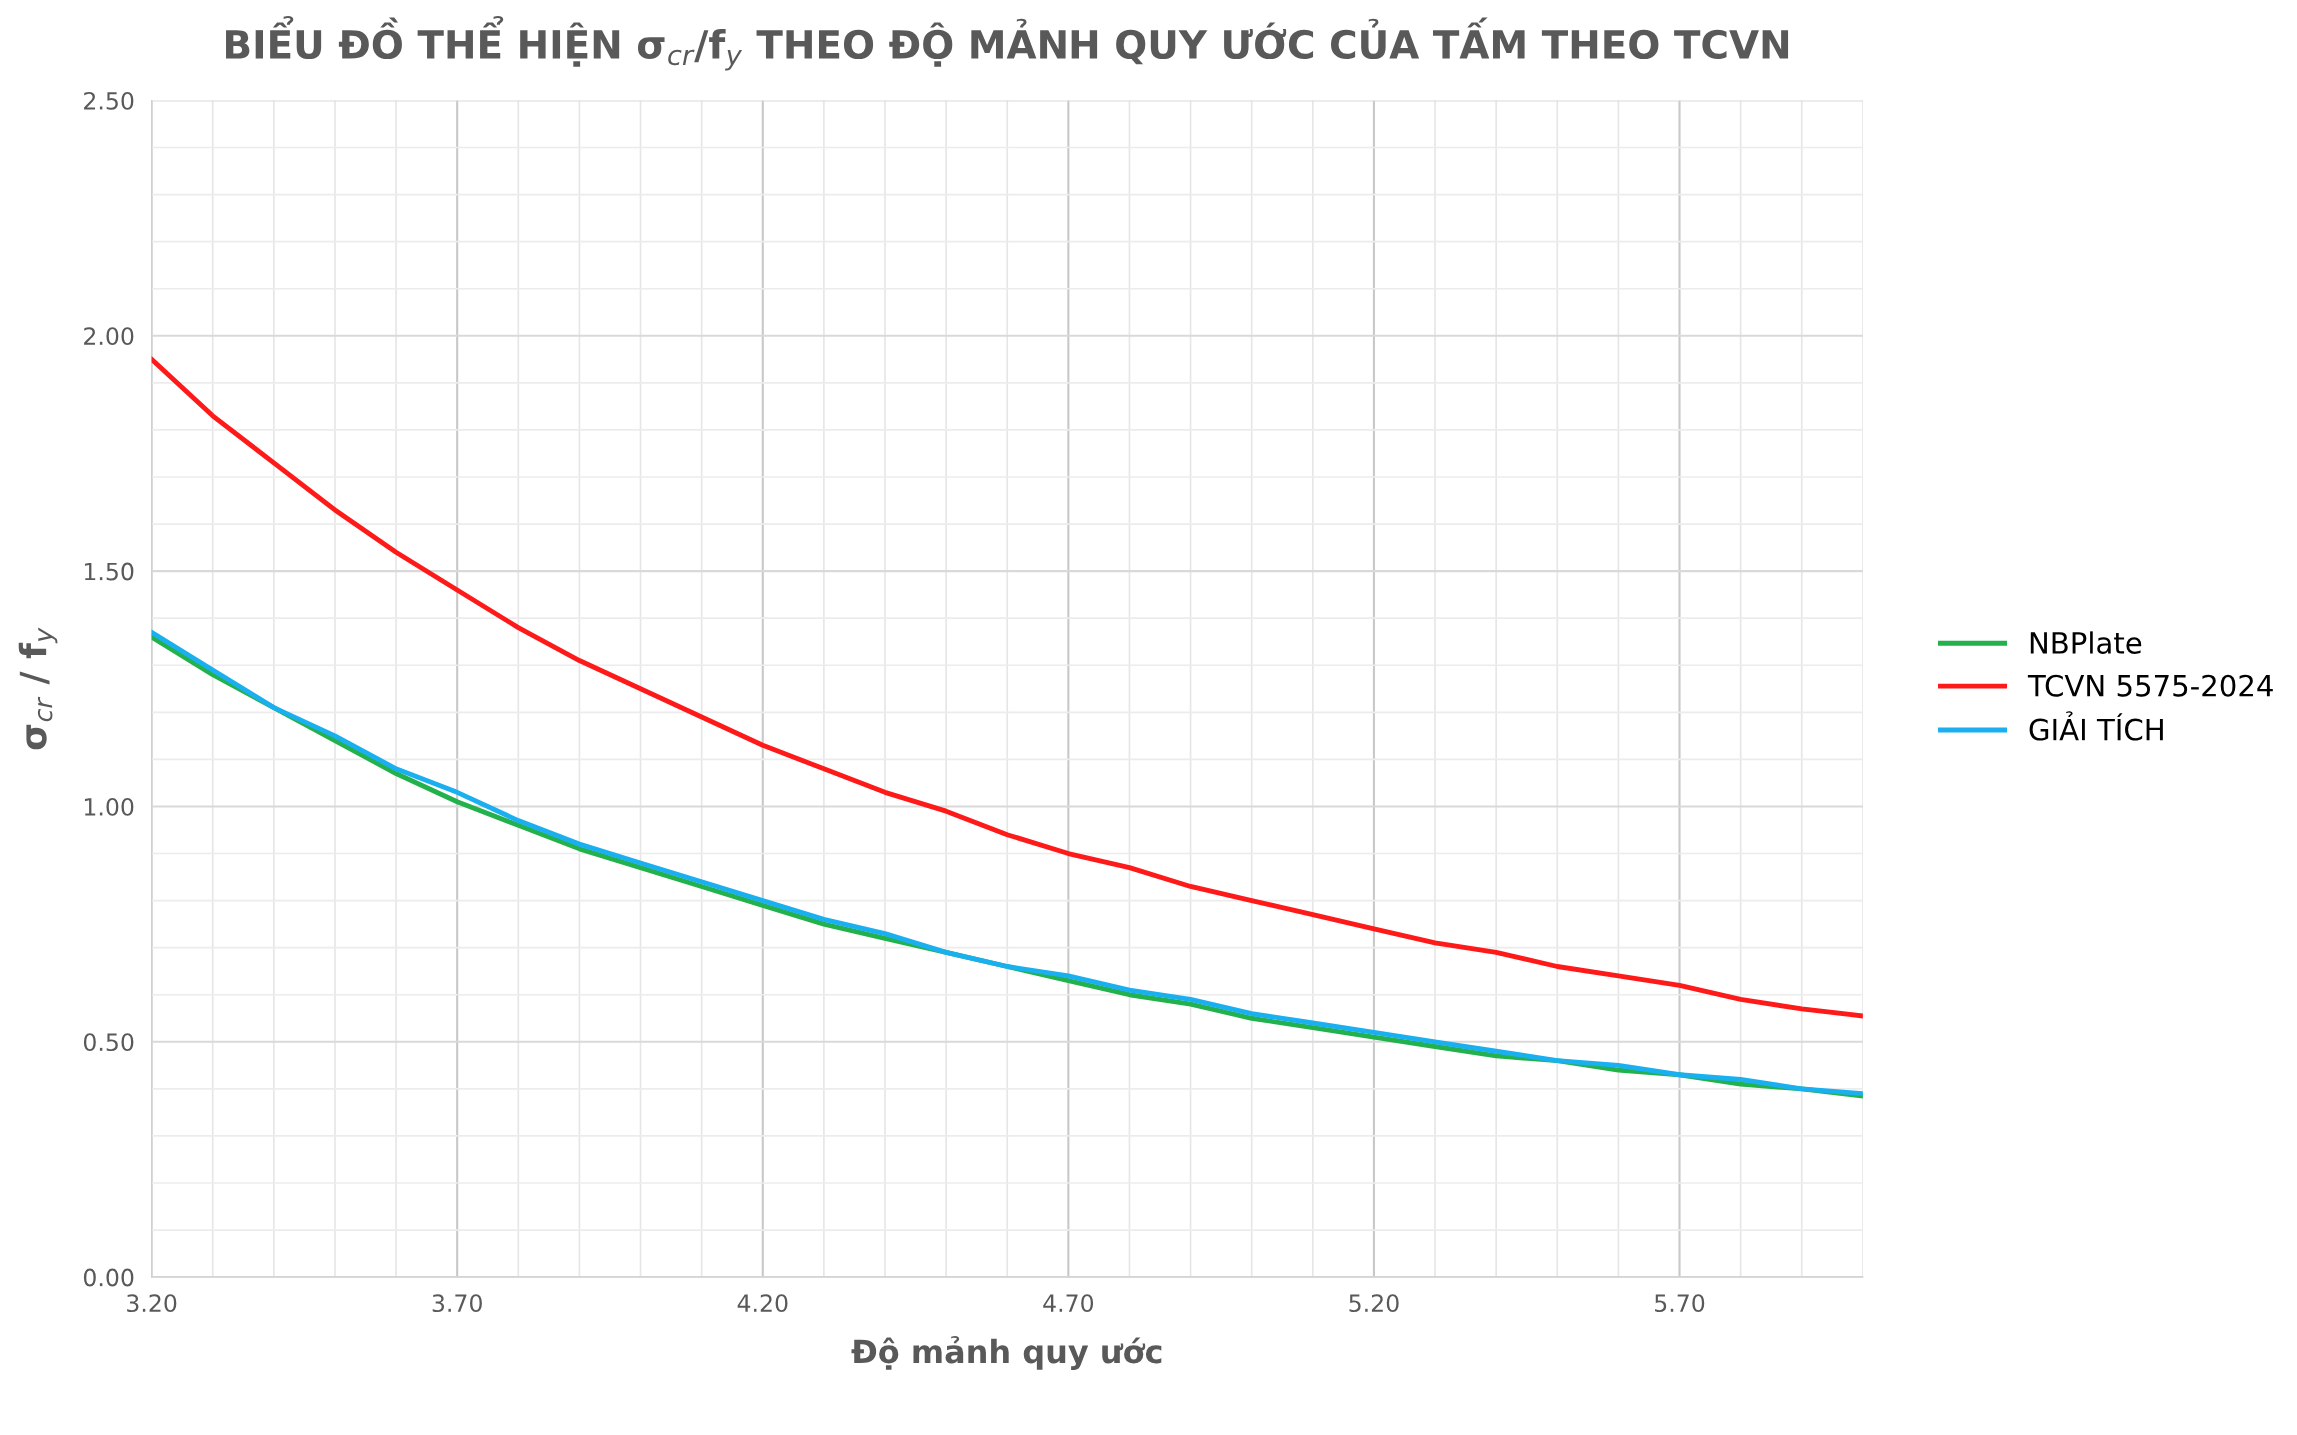 This screenshot has height=1435, width=2297. I want to click on x-tick-label: 5.20, so click(1374, 1303).